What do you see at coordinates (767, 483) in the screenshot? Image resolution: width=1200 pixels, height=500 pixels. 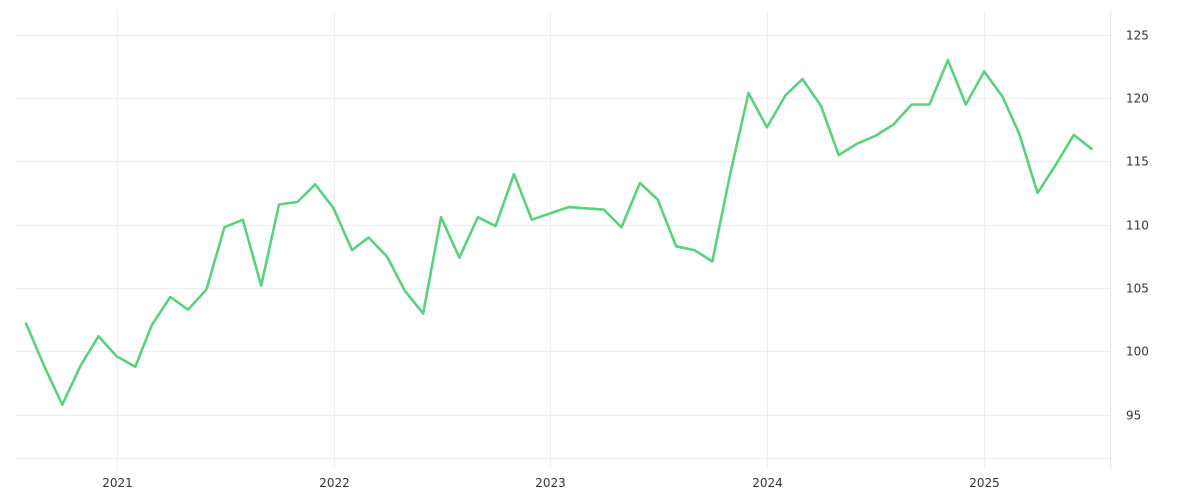 I see `x-tick-label: 2024` at bounding box center [767, 483].